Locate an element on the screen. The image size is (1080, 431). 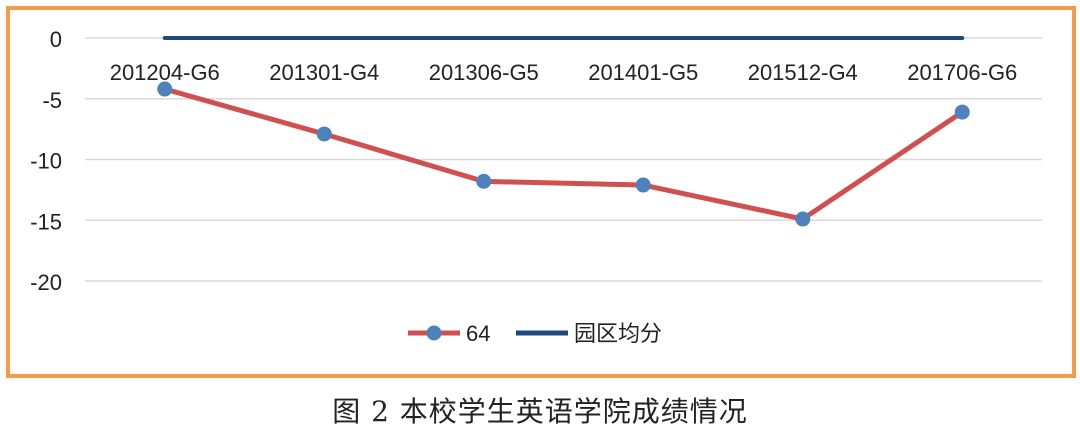
x-tick-label: 201706-G6 is located at coordinates (962, 72).